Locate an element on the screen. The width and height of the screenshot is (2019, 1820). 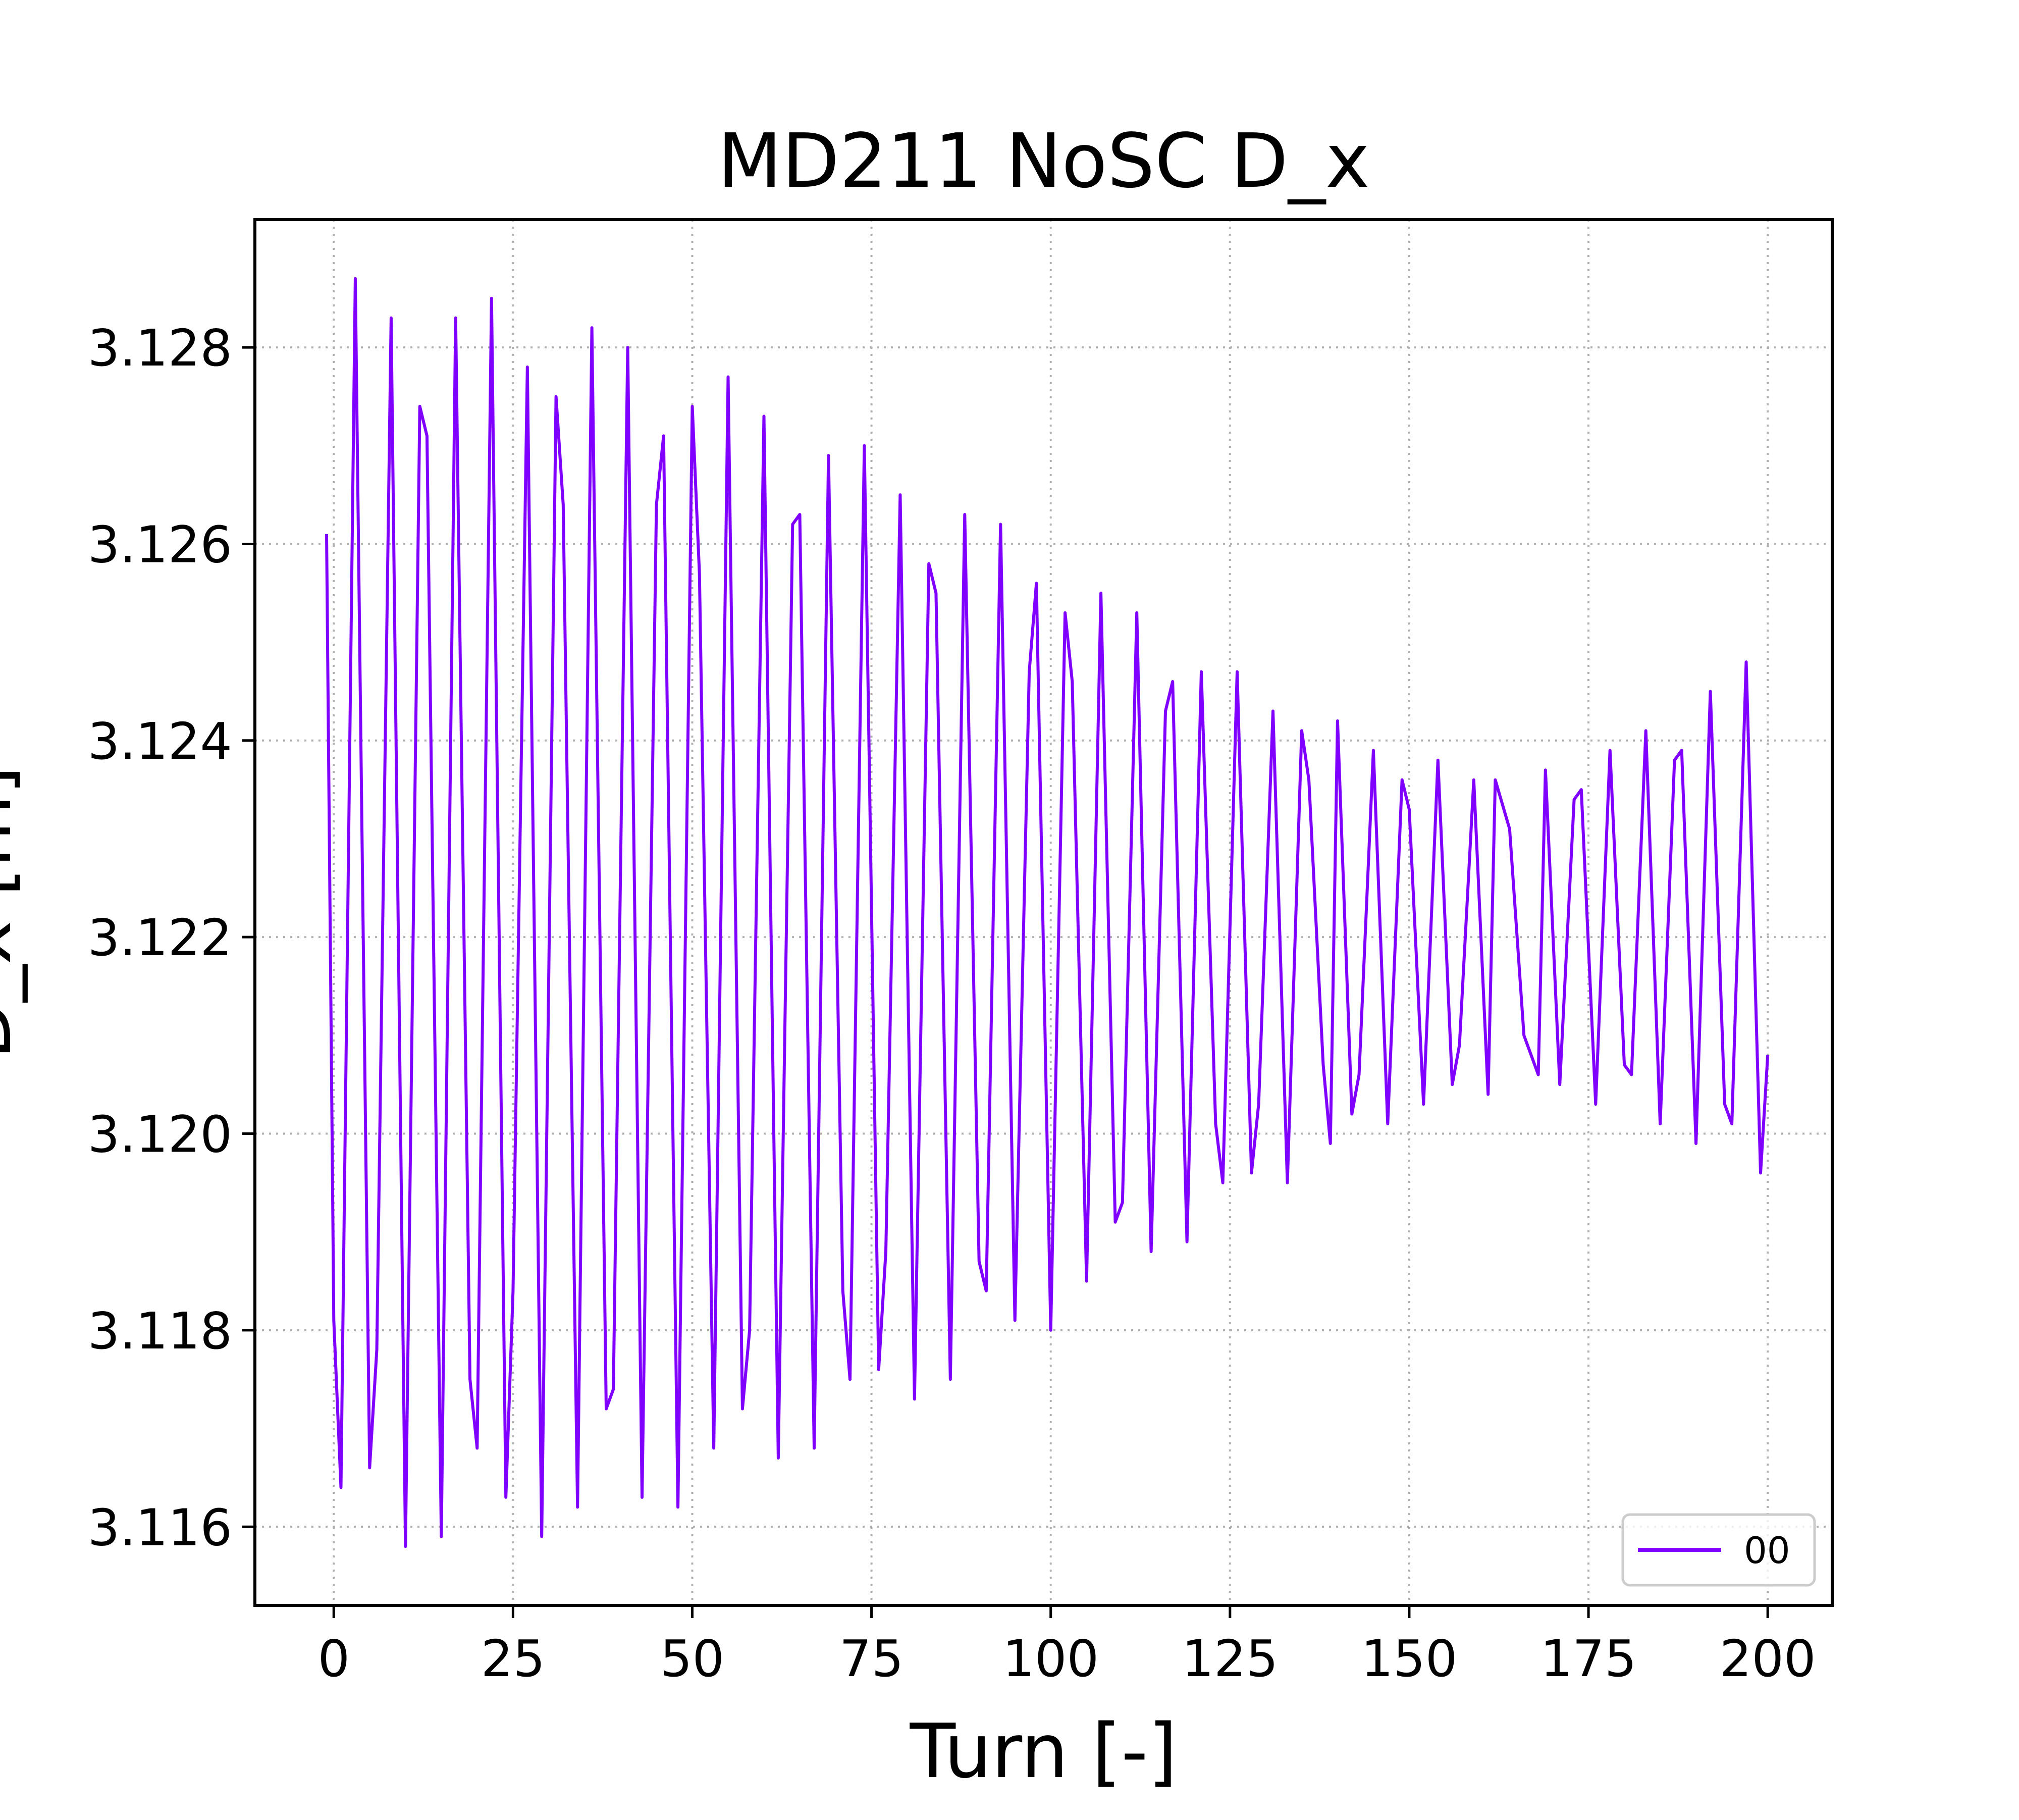
x-axis-label: Turn [-] is located at coordinates (1044, 1751).